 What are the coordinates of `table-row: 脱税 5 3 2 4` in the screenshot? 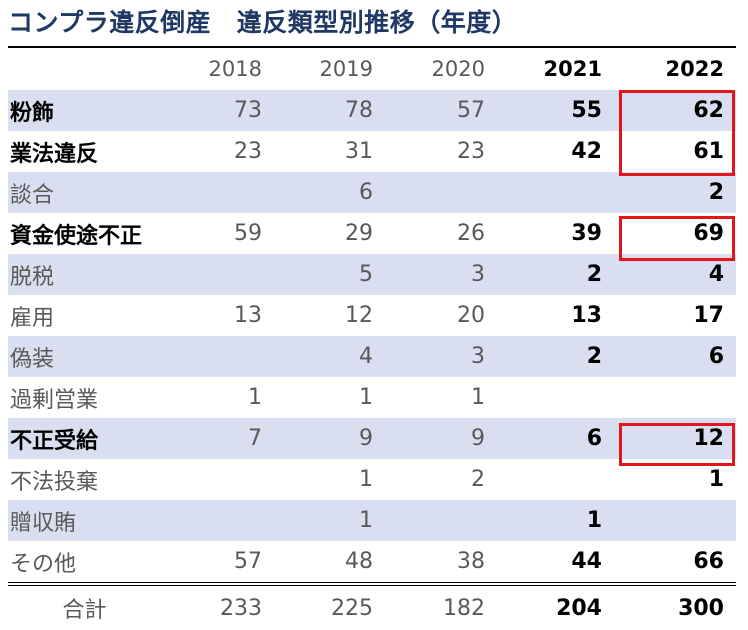 It's located at (372, 274).